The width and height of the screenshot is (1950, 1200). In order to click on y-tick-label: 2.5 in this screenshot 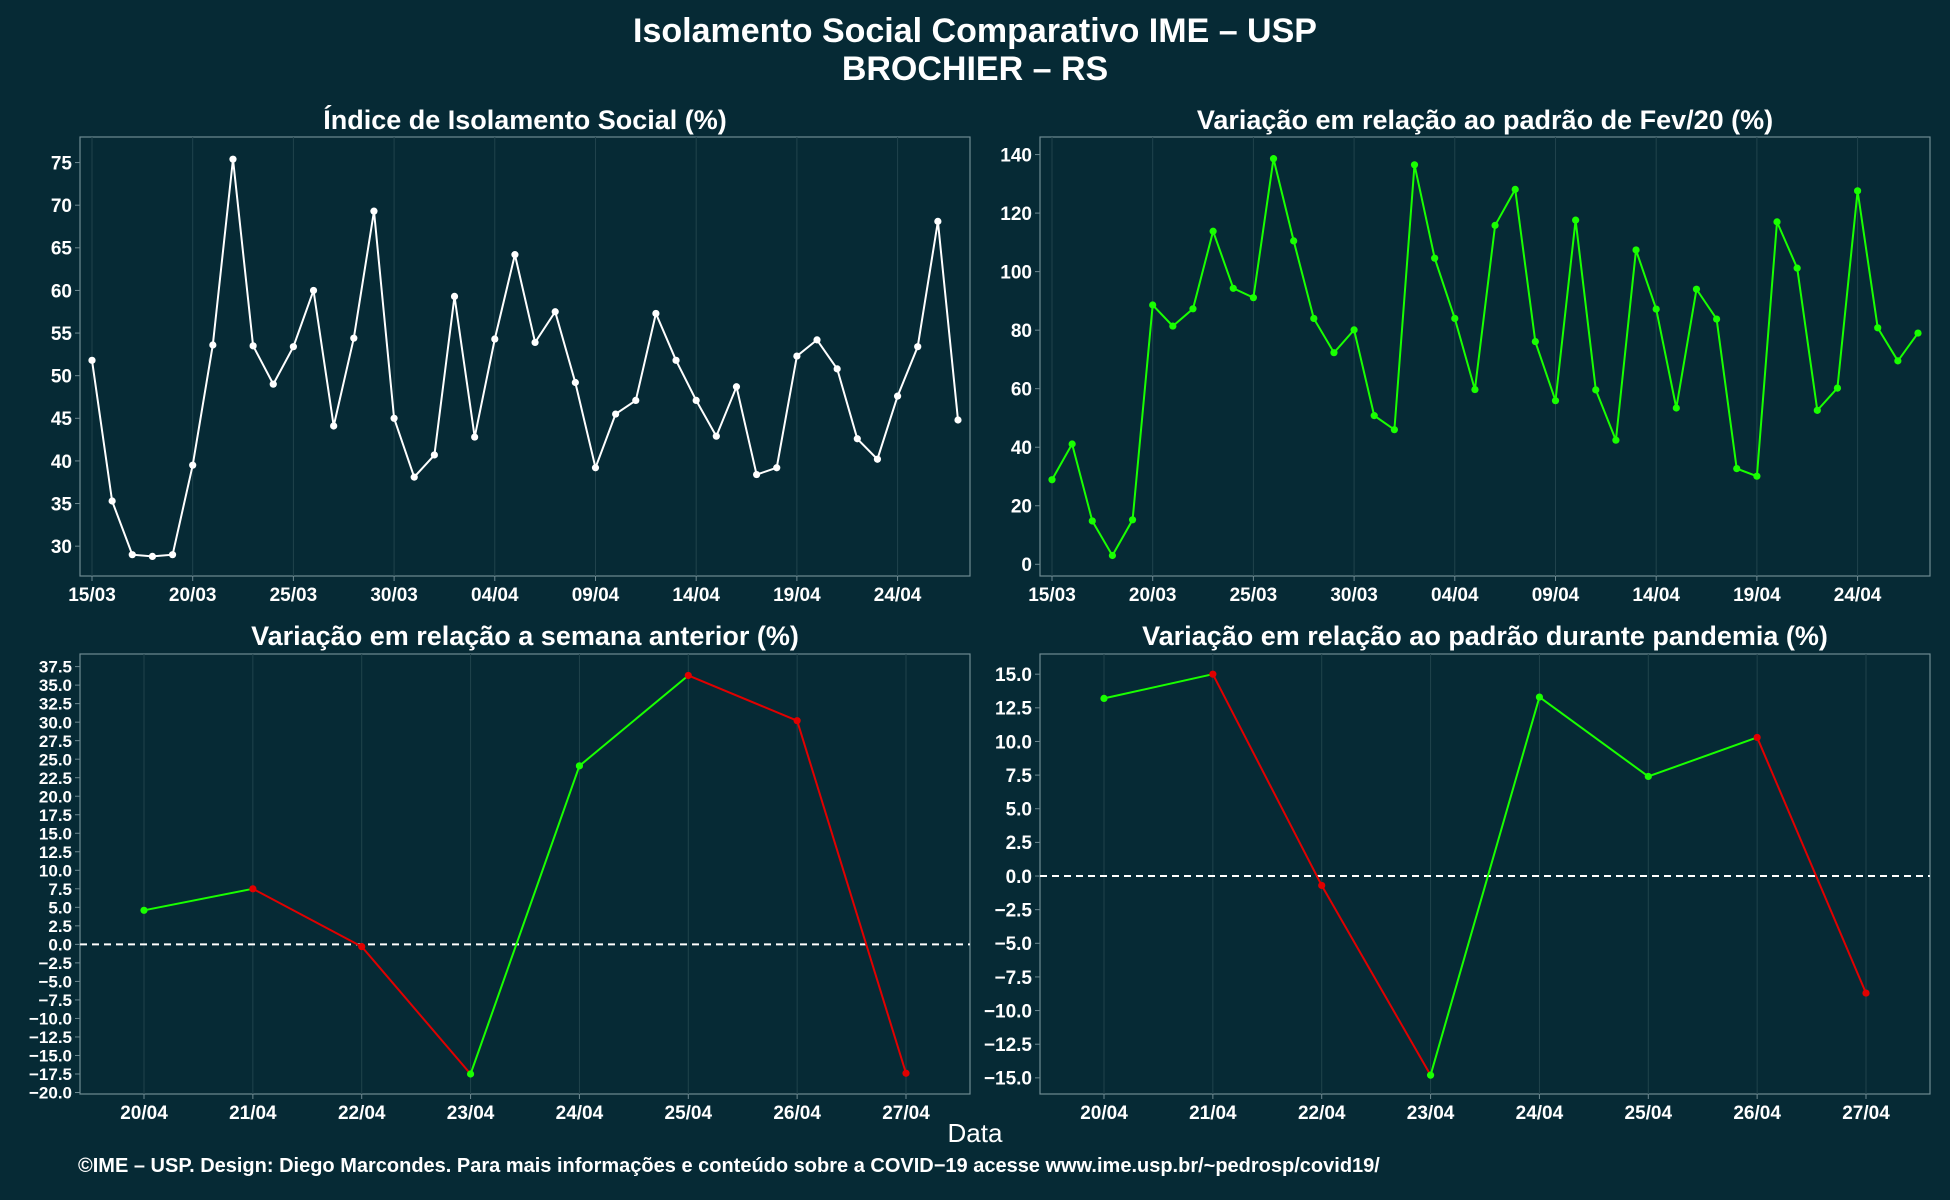, I will do `click(1019, 843)`.